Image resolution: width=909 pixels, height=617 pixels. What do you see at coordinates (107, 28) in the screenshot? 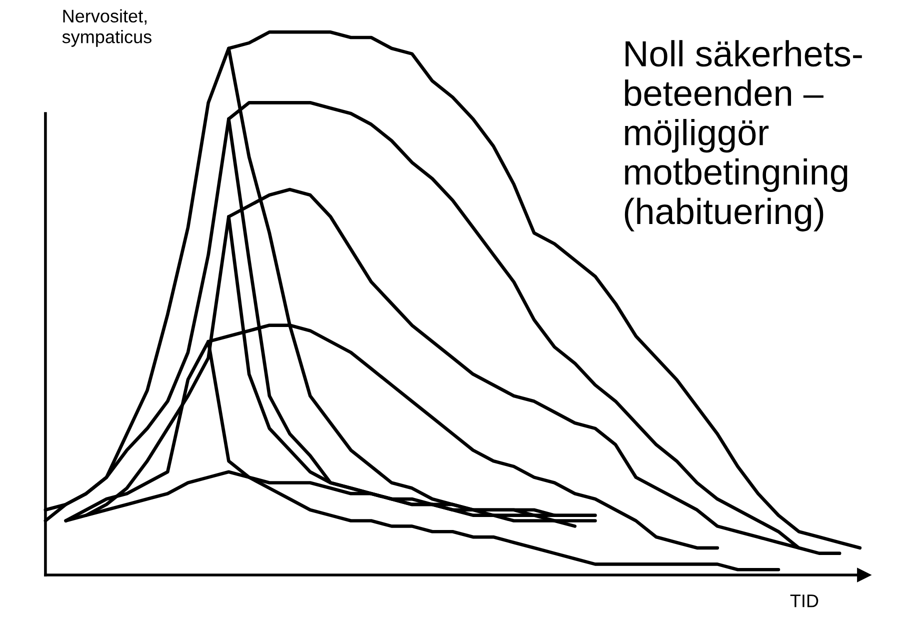
I see `y-axis-title: Nervositet, sympaticus` at bounding box center [107, 28].